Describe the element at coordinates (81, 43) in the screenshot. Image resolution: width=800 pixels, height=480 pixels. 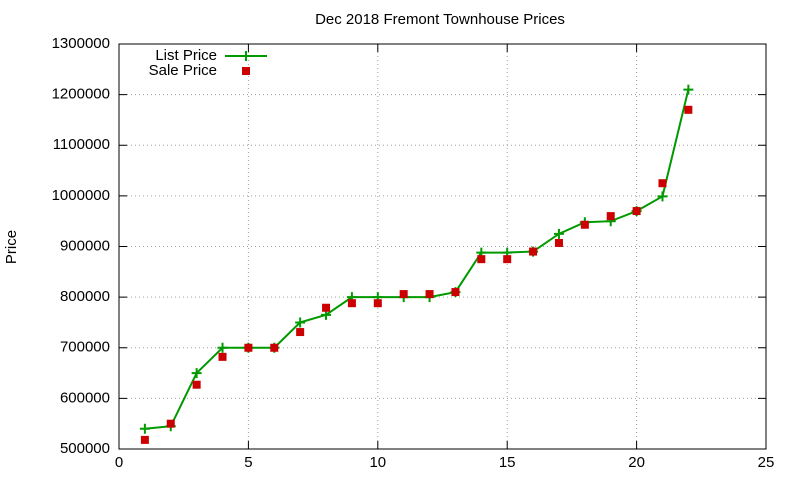
I see `y-tick-label: 1300000` at that location.